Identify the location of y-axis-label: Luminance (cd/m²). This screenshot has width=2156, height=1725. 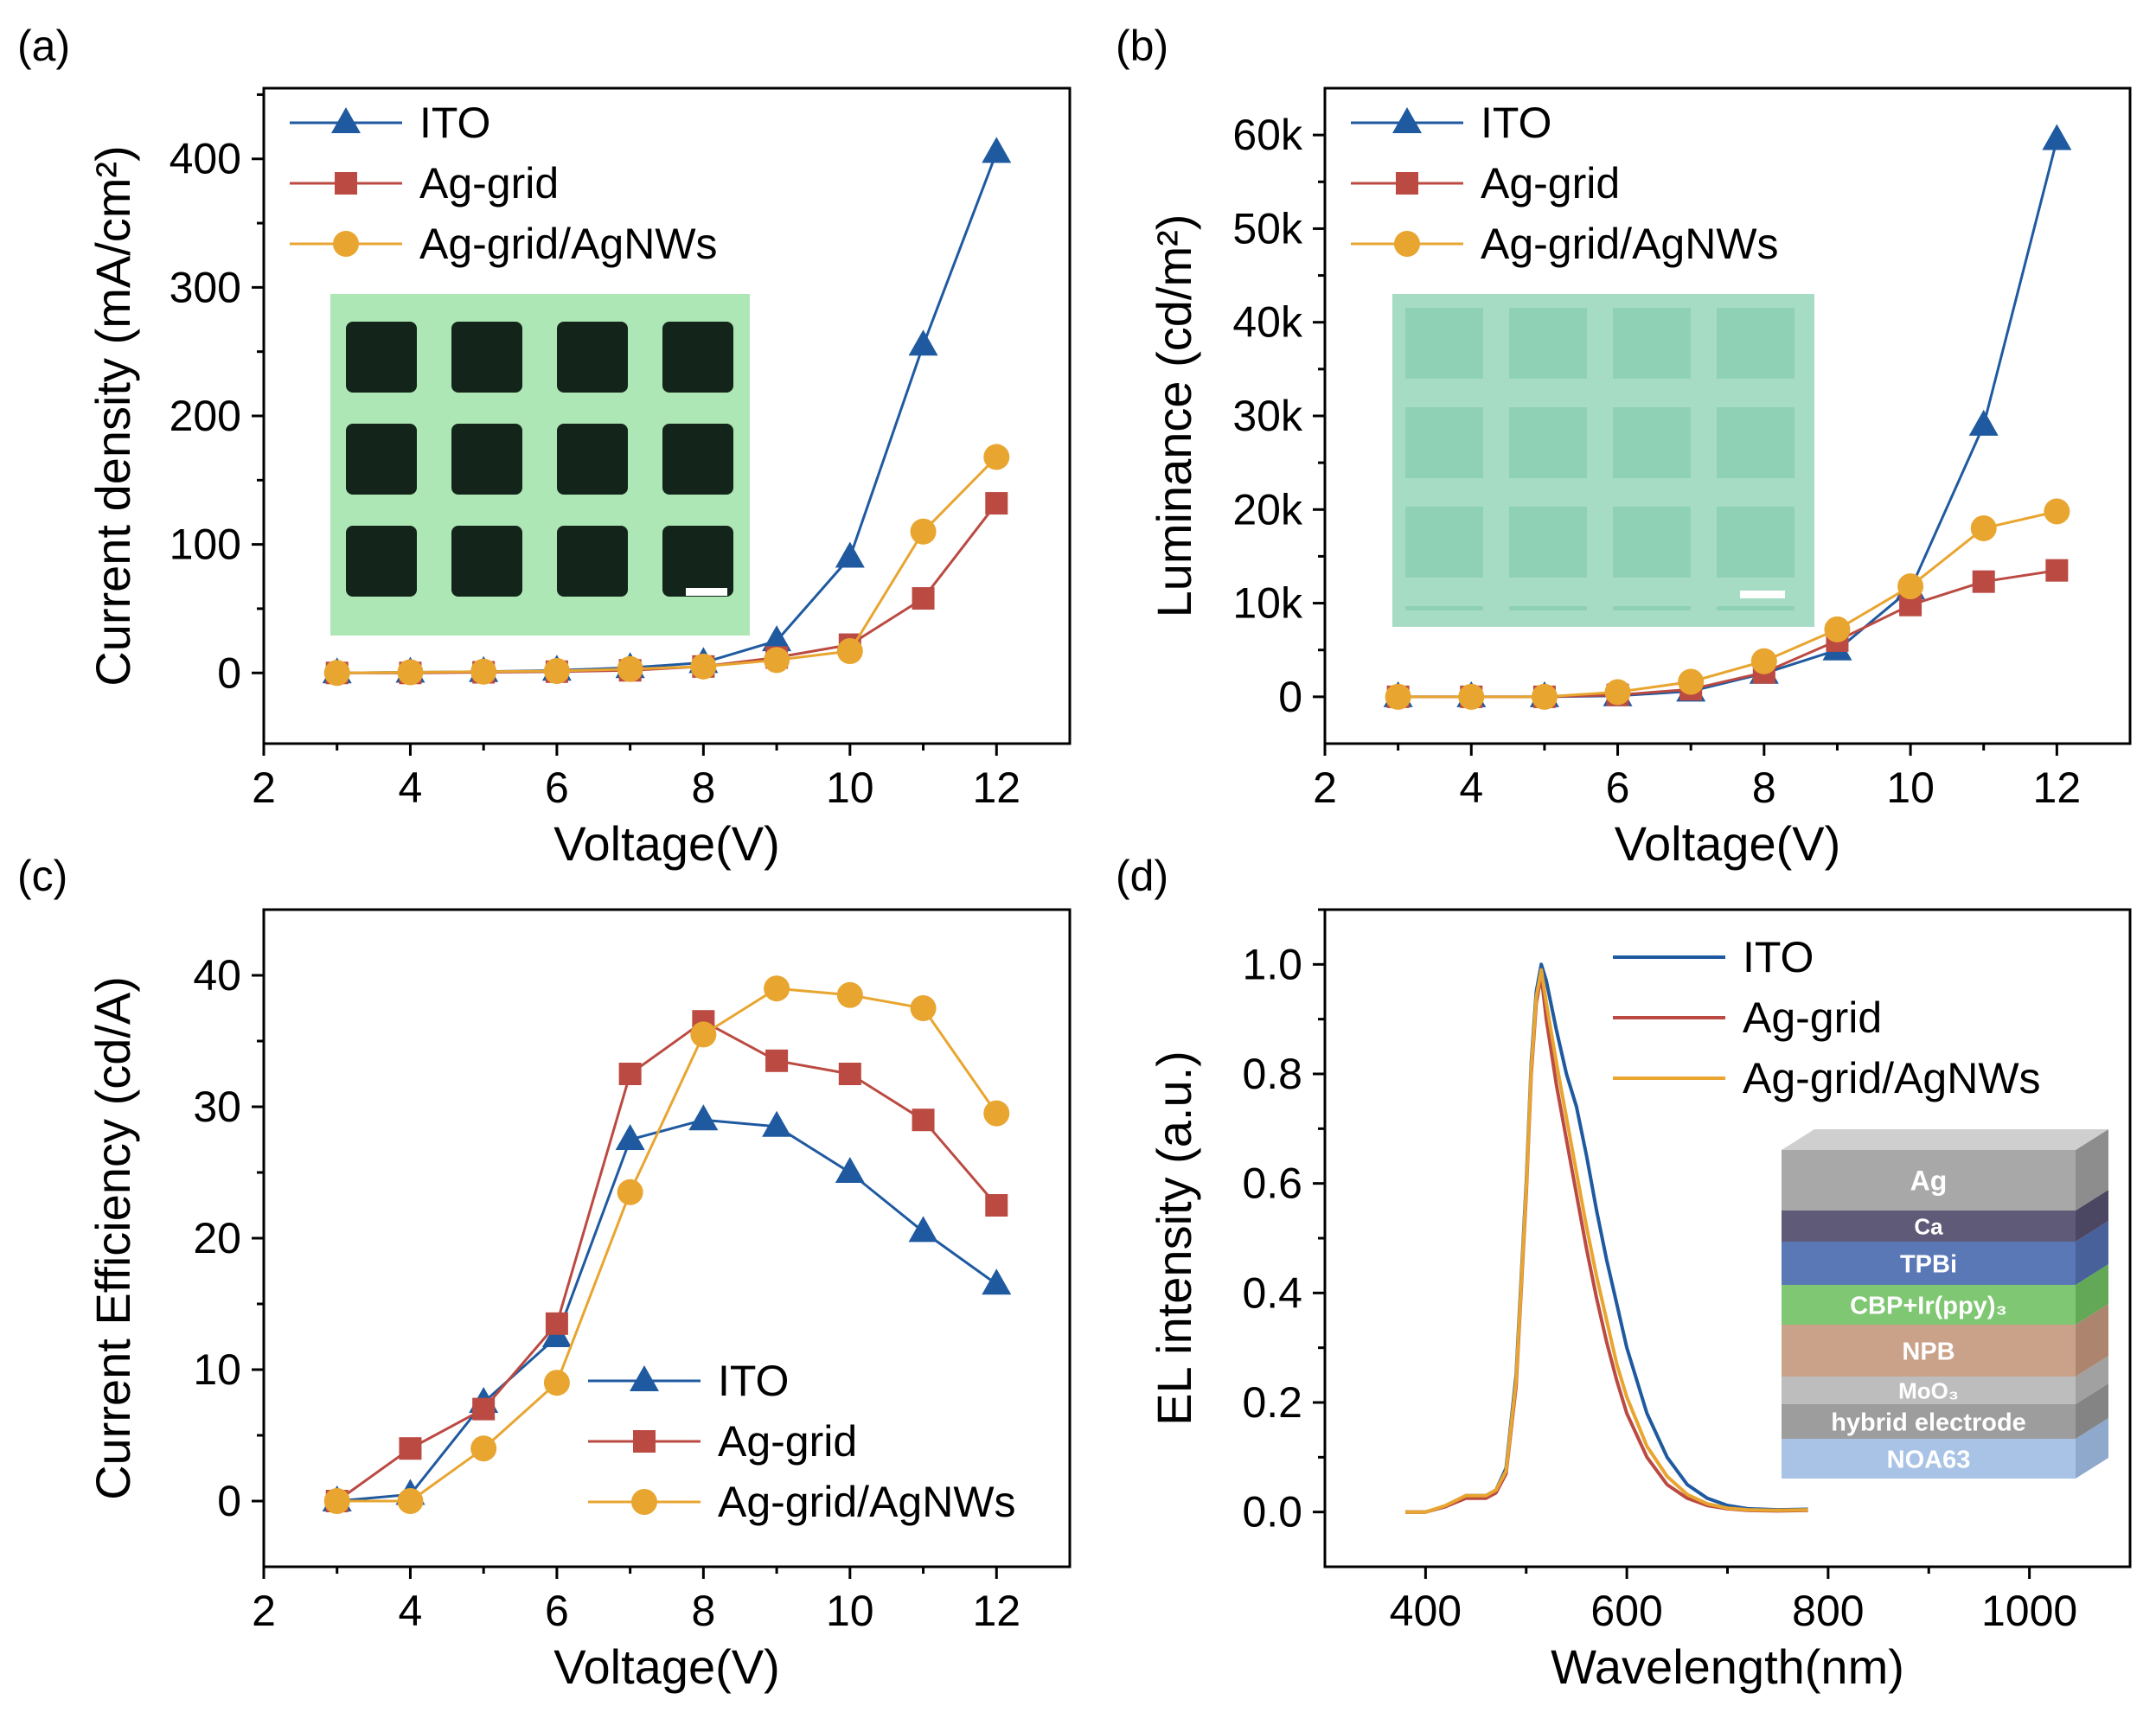
(1174, 416).